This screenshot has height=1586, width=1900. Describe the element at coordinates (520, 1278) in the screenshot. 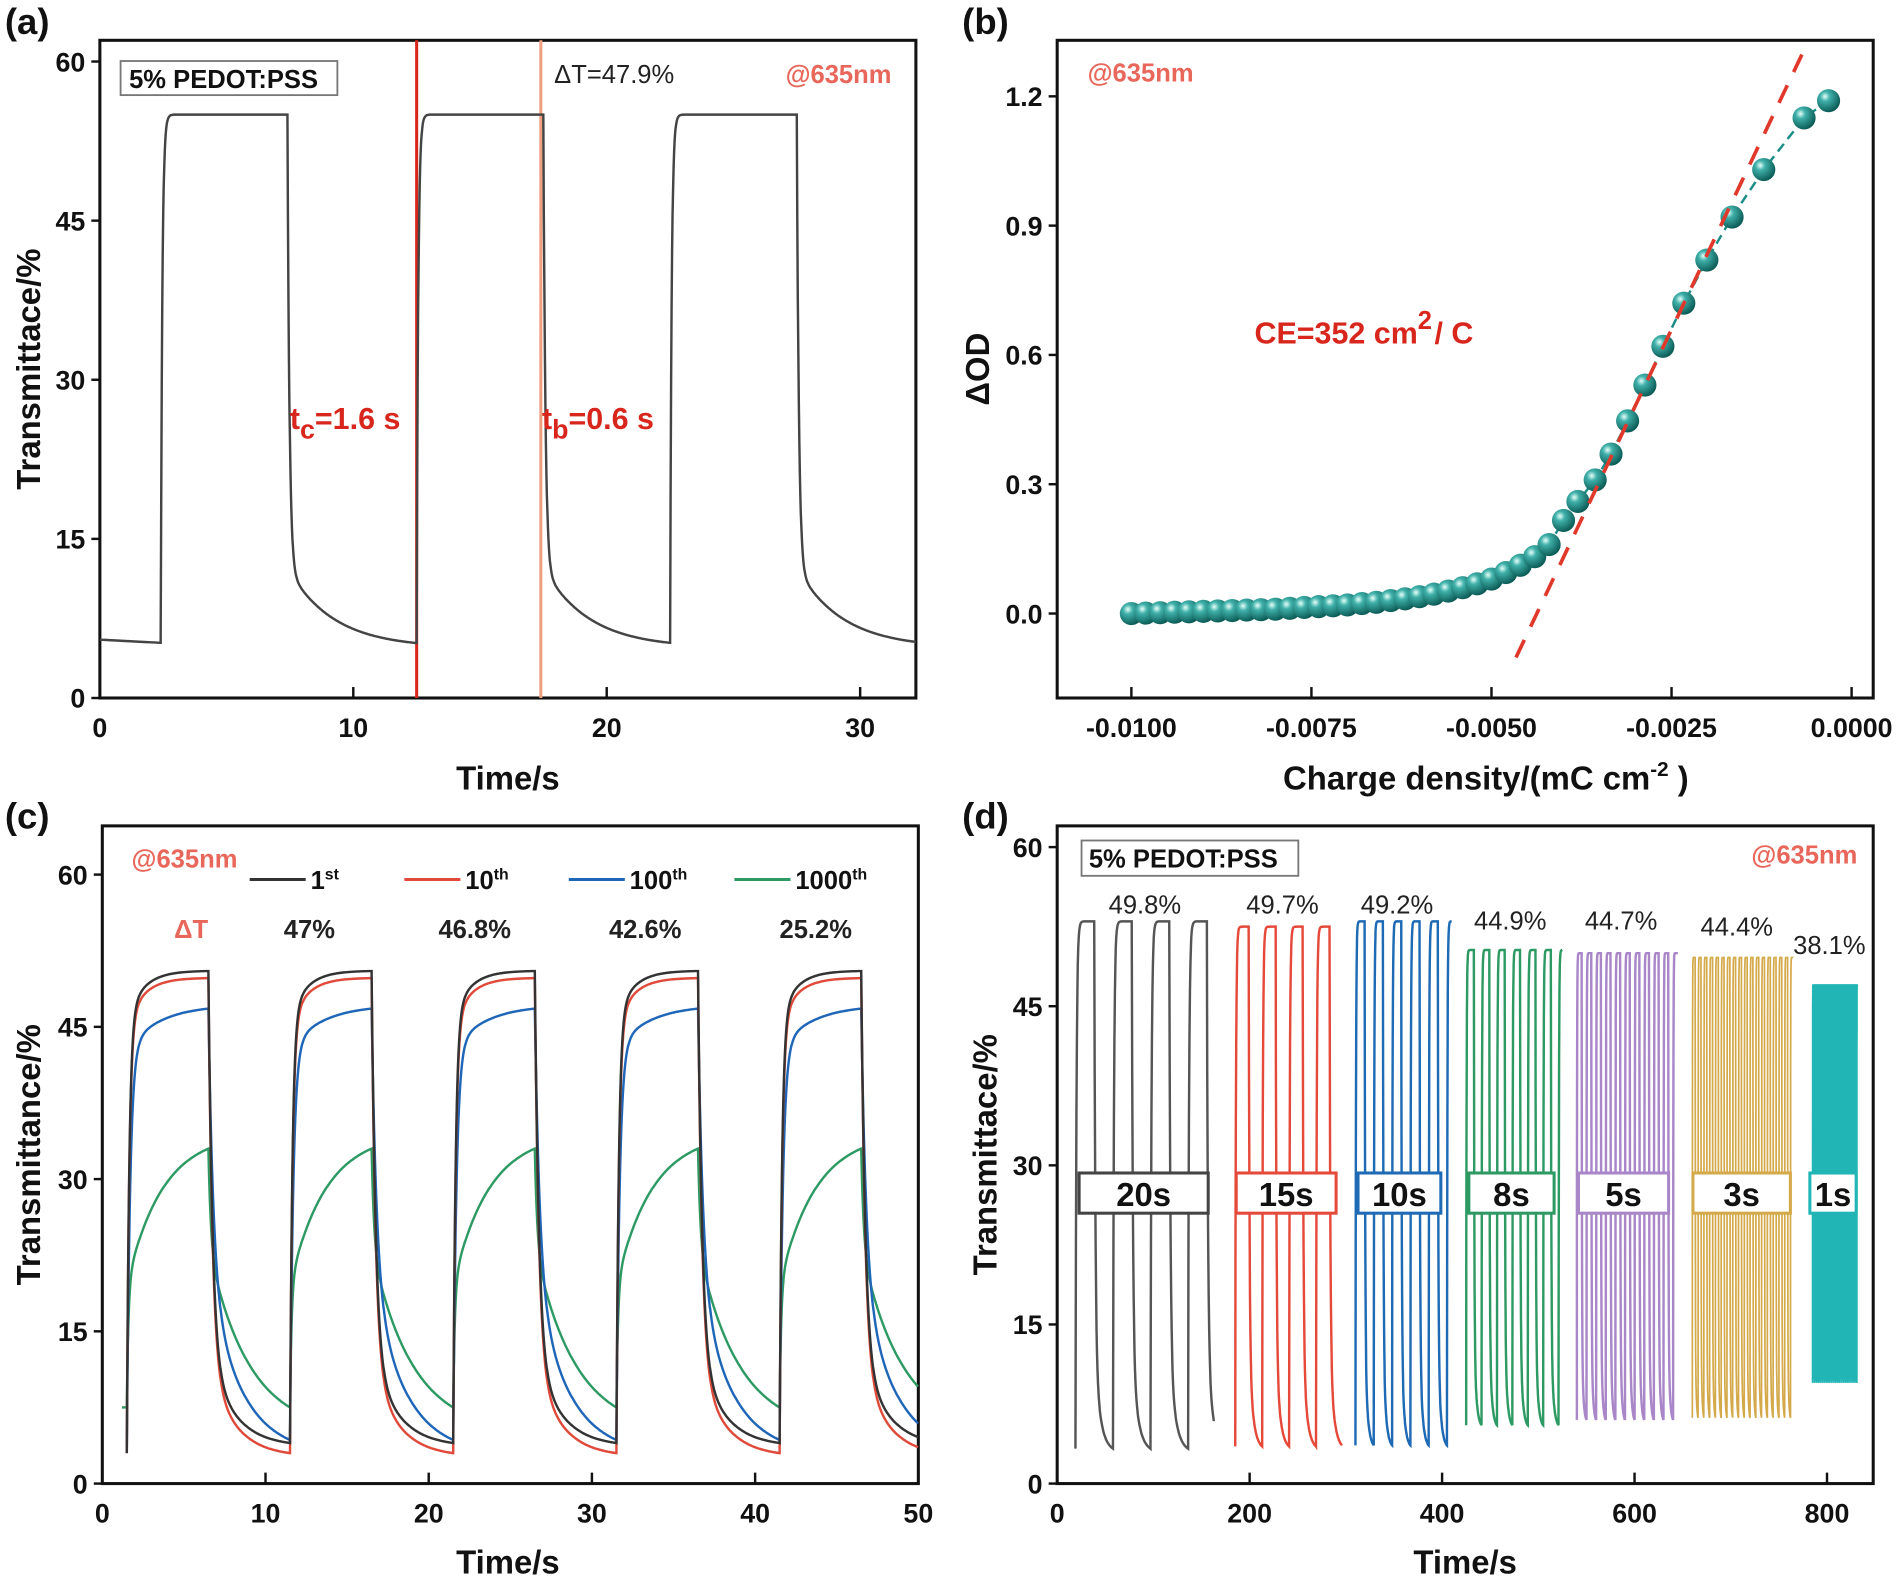

I see `series-line-1000th` at that location.